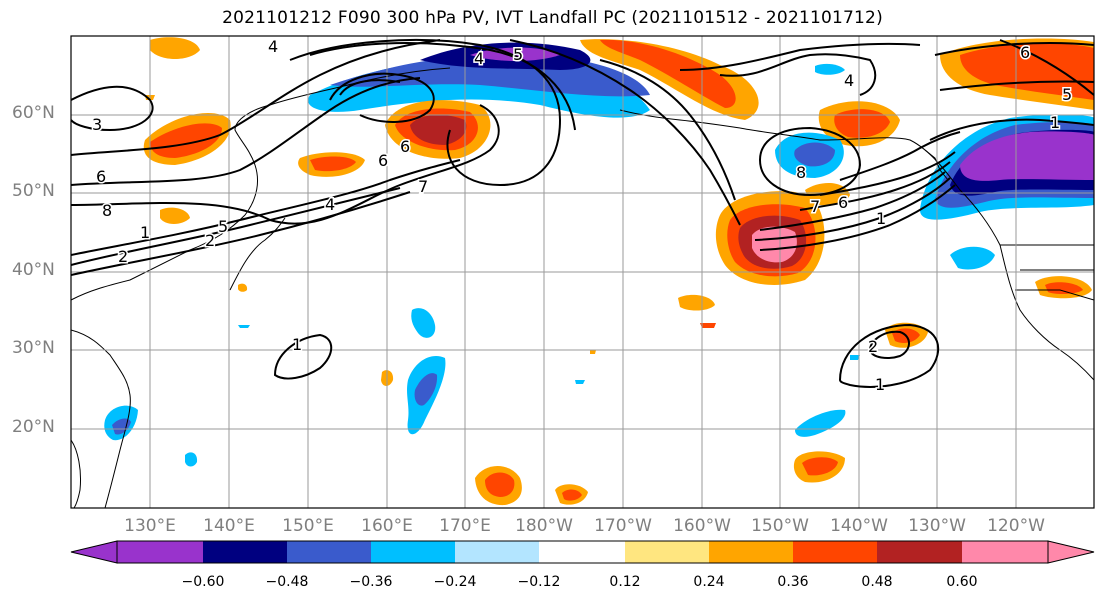  Describe the element at coordinates (33, 191) in the screenshot. I see `lat-label: 50°N` at that location.